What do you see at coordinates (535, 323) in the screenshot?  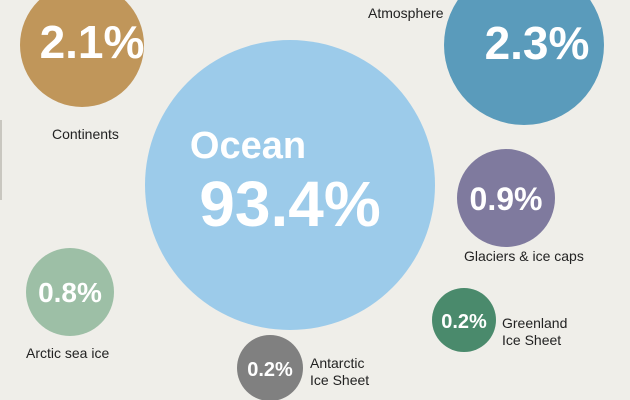 I see `label-greenland-line1: Greenland` at bounding box center [535, 323].